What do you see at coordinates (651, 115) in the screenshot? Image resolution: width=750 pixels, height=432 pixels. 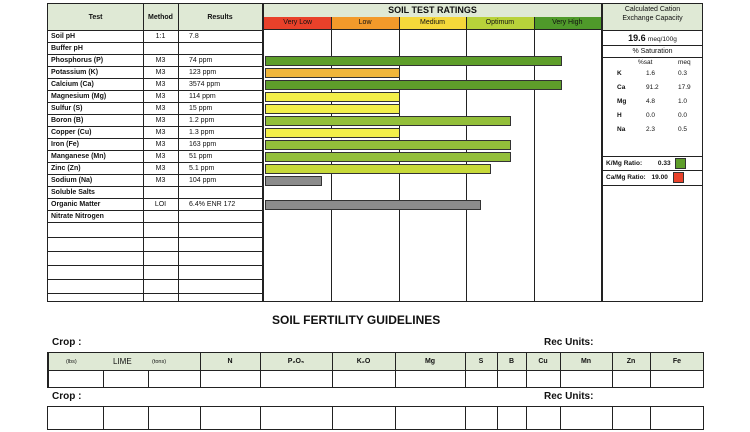 I see `cec-sat: 0.0` at bounding box center [651, 115].